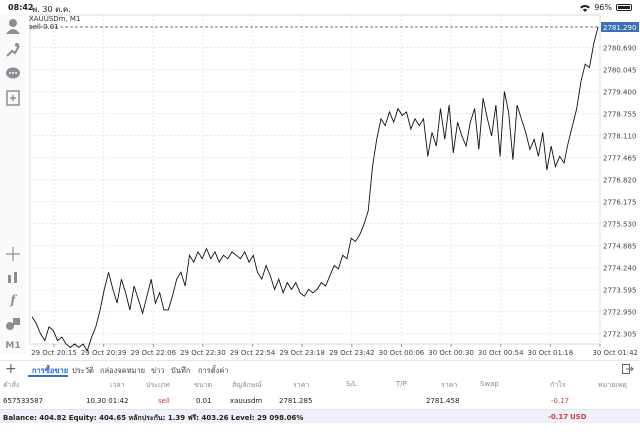 The height and width of the screenshot is (447, 640). I want to click on export-icon, so click(628, 369).